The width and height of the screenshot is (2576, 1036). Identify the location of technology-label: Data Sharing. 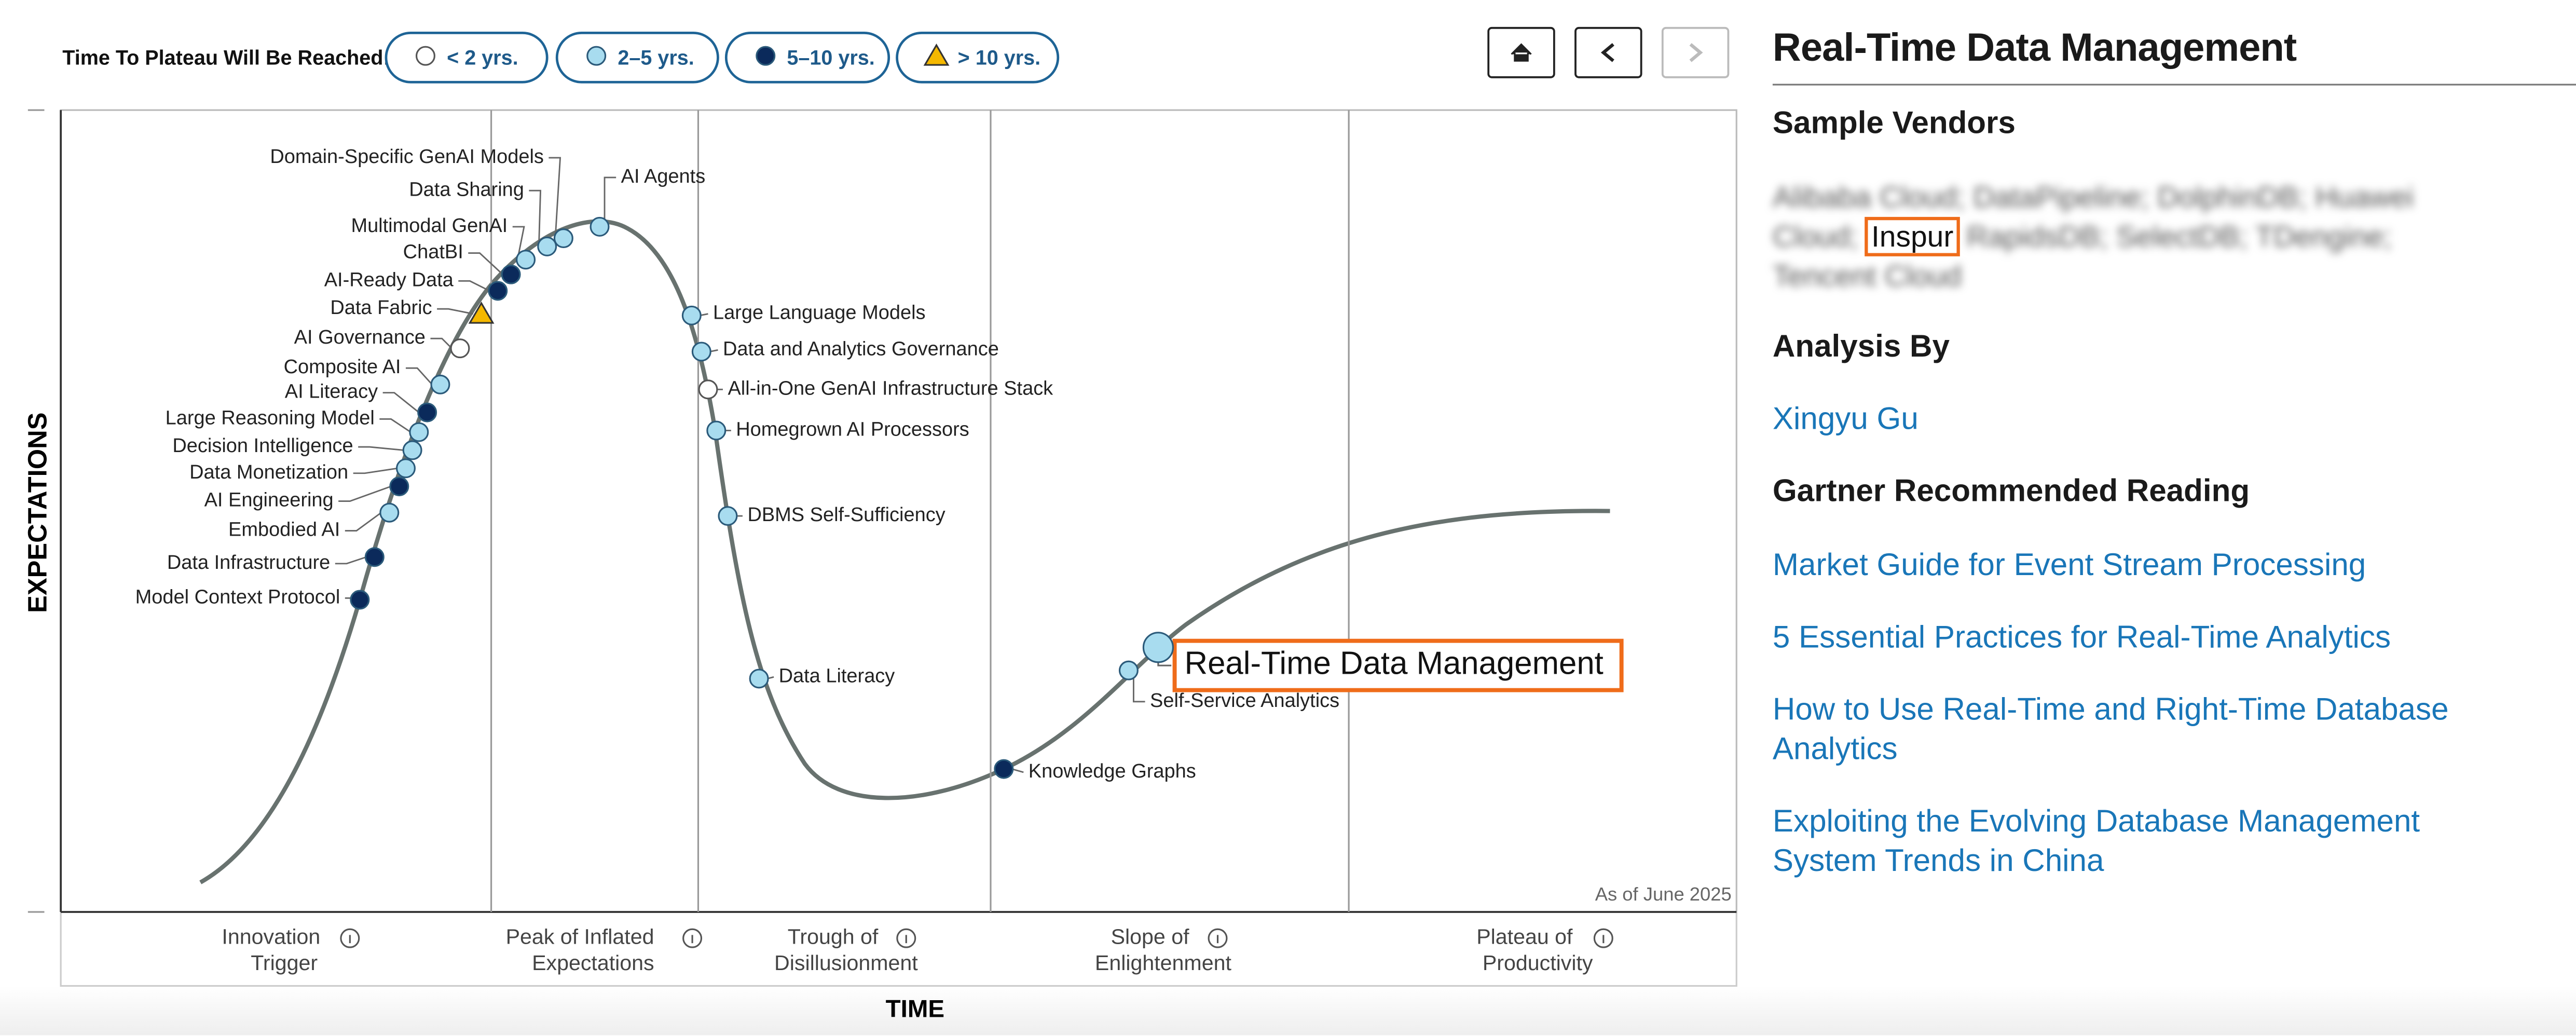
(466, 189).